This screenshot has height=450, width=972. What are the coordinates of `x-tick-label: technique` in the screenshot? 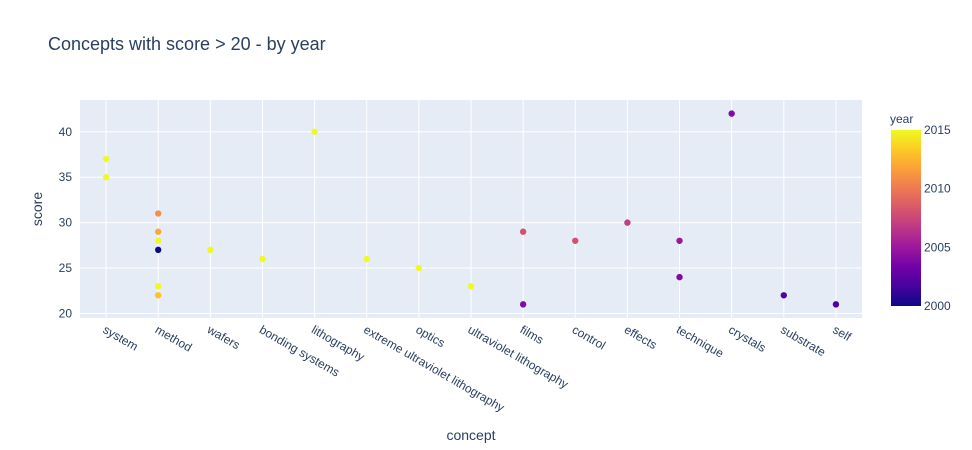 It's located at (700, 341).